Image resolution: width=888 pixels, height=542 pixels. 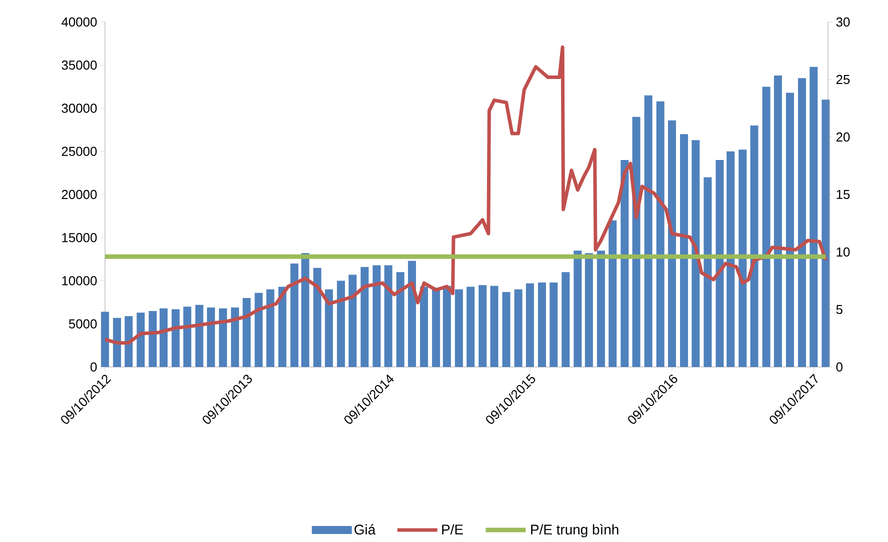 I want to click on y2-tick-label: 15, so click(x=843, y=195).